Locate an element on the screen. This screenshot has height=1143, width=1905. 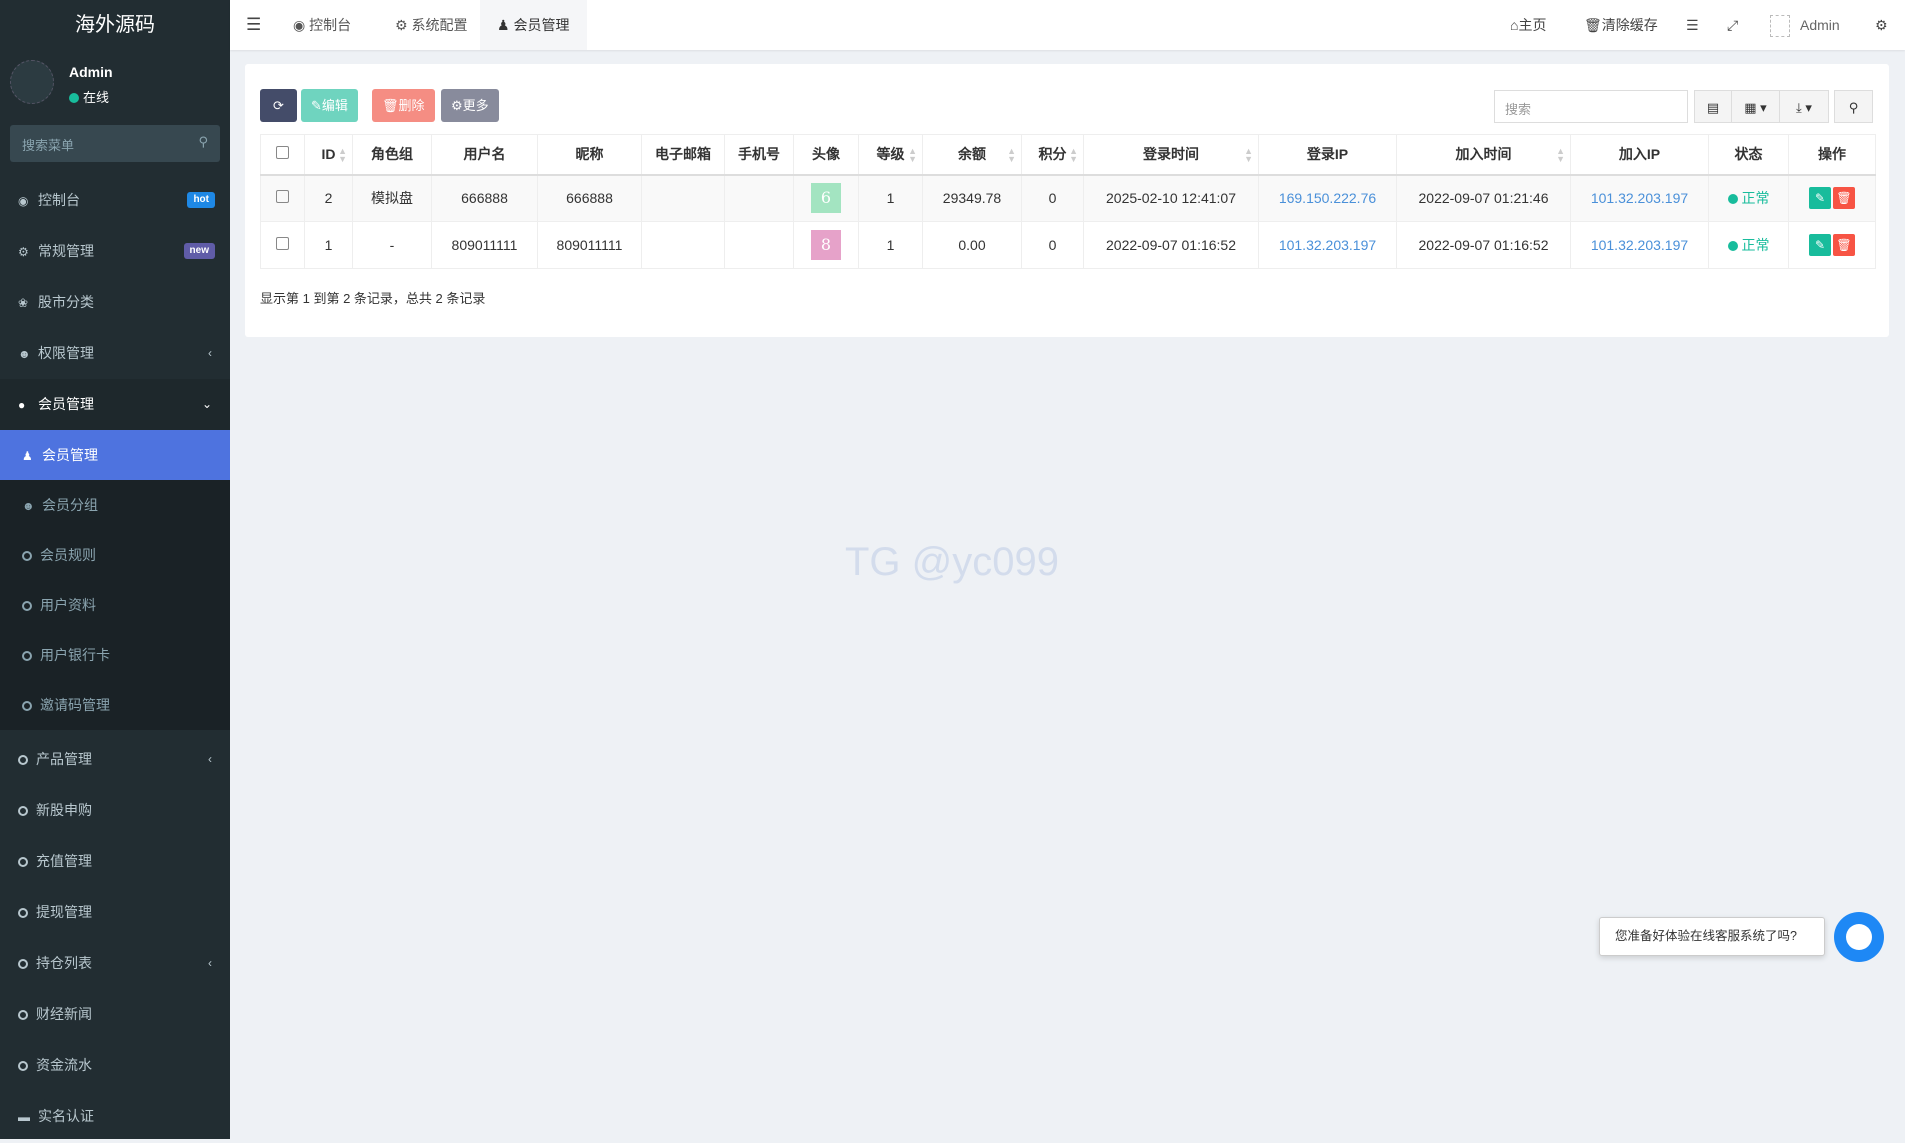
circle-icon is located at coordinates (23, 1066).